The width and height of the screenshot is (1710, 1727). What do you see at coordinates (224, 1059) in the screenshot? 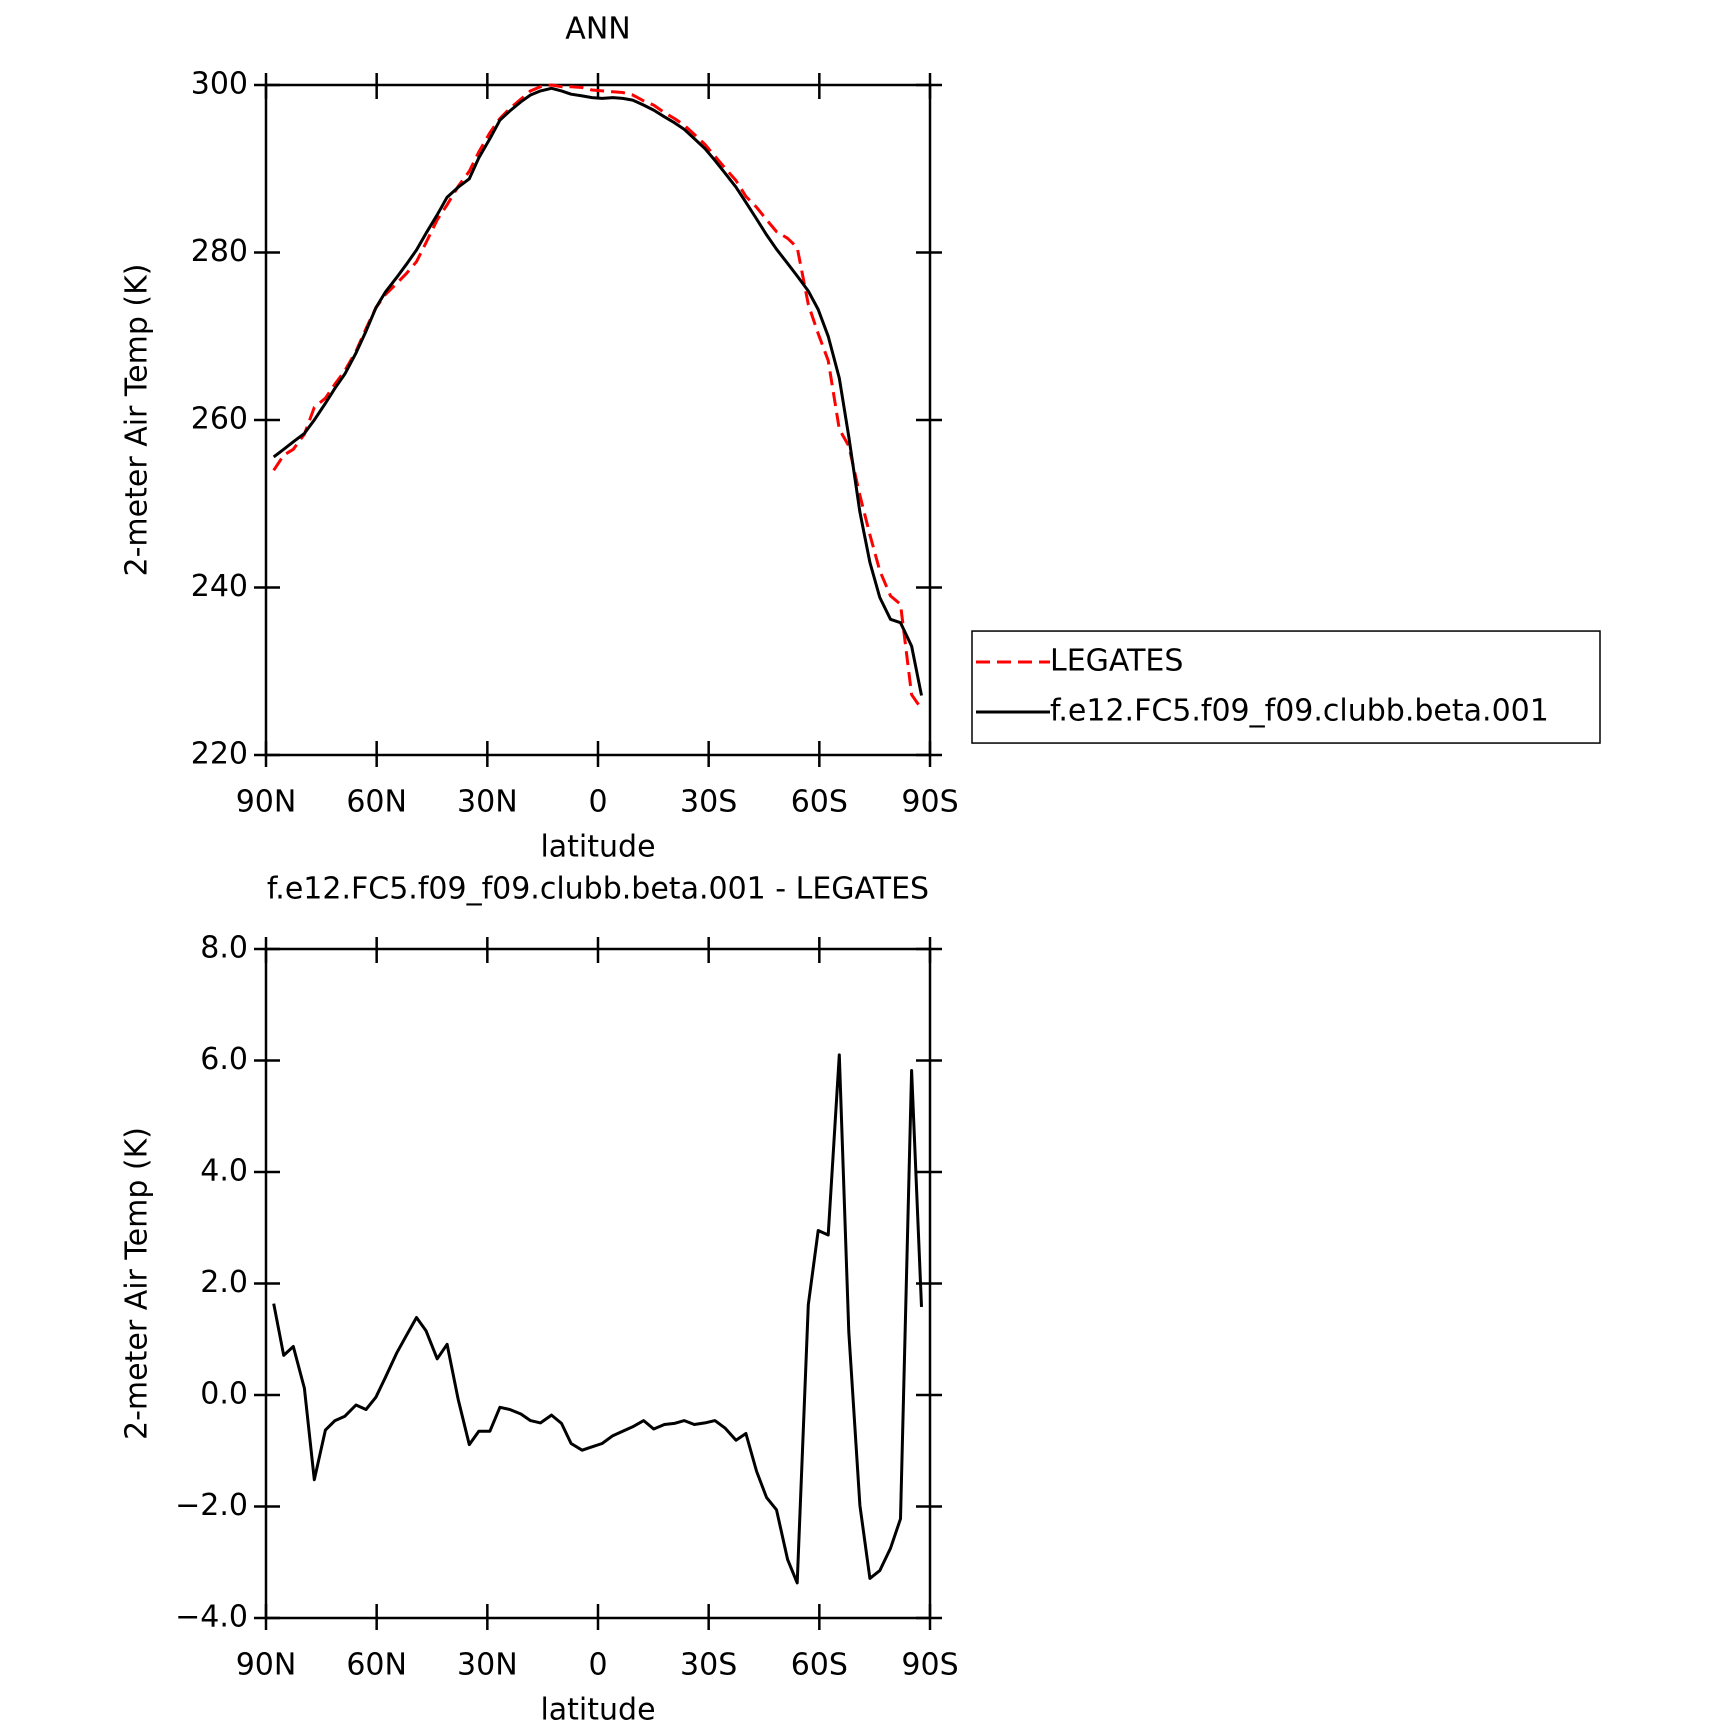
I see `y-tick-label: 6.0` at bounding box center [224, 1059].